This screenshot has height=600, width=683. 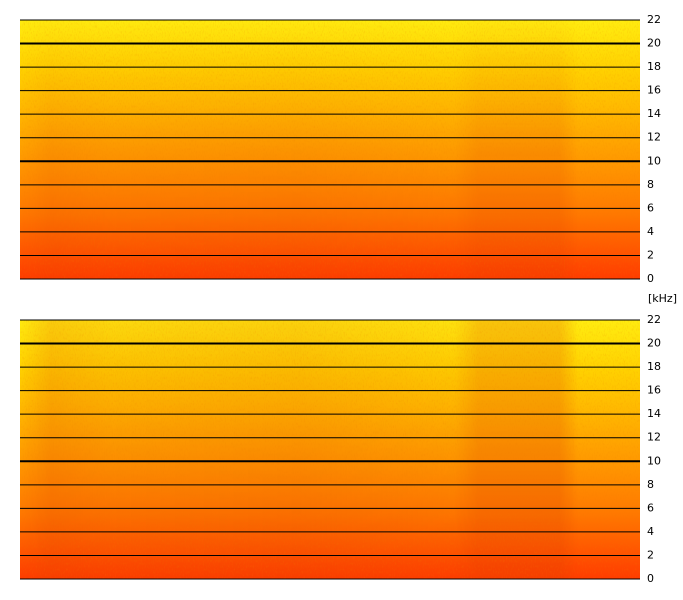 What do you see at coordinates (662, 298) in the screenshot?
I see `unit-label: [kHz]` at bounding box center [662, 298].